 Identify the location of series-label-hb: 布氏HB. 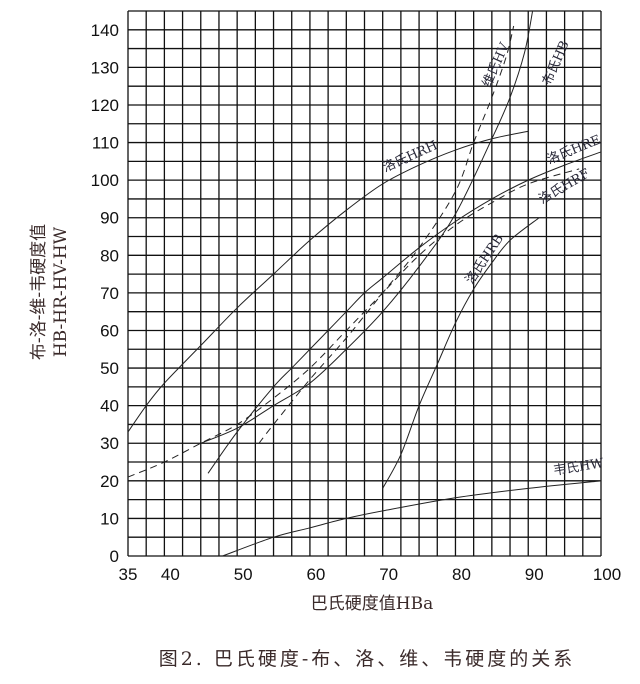
(556, 63).